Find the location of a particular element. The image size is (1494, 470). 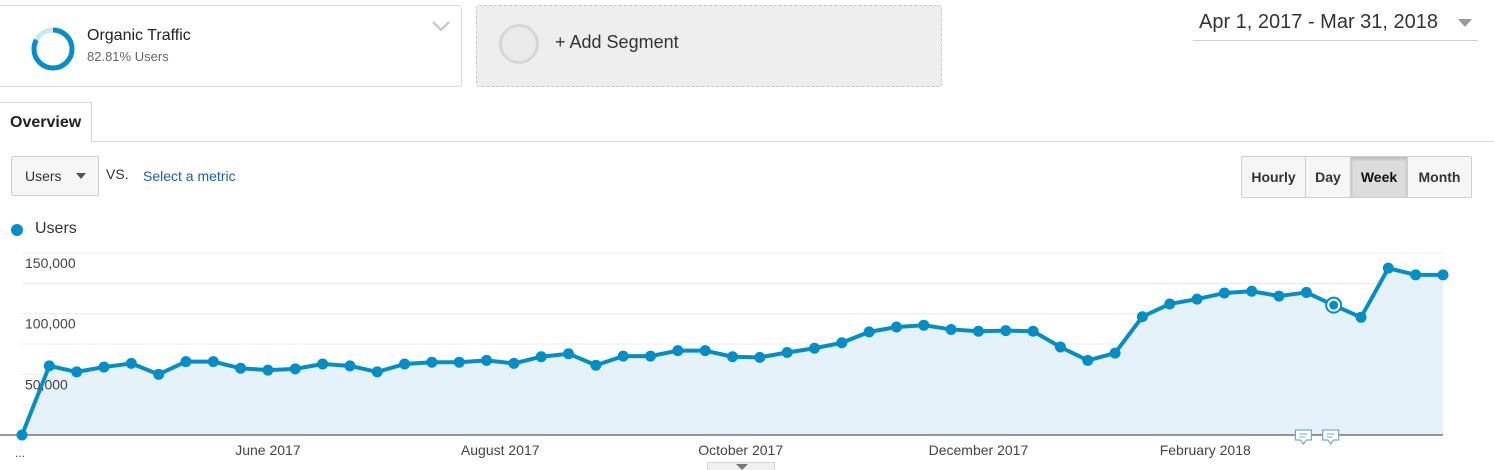

x-tick-label: February 2018 is located at coordinates (1205, 450).